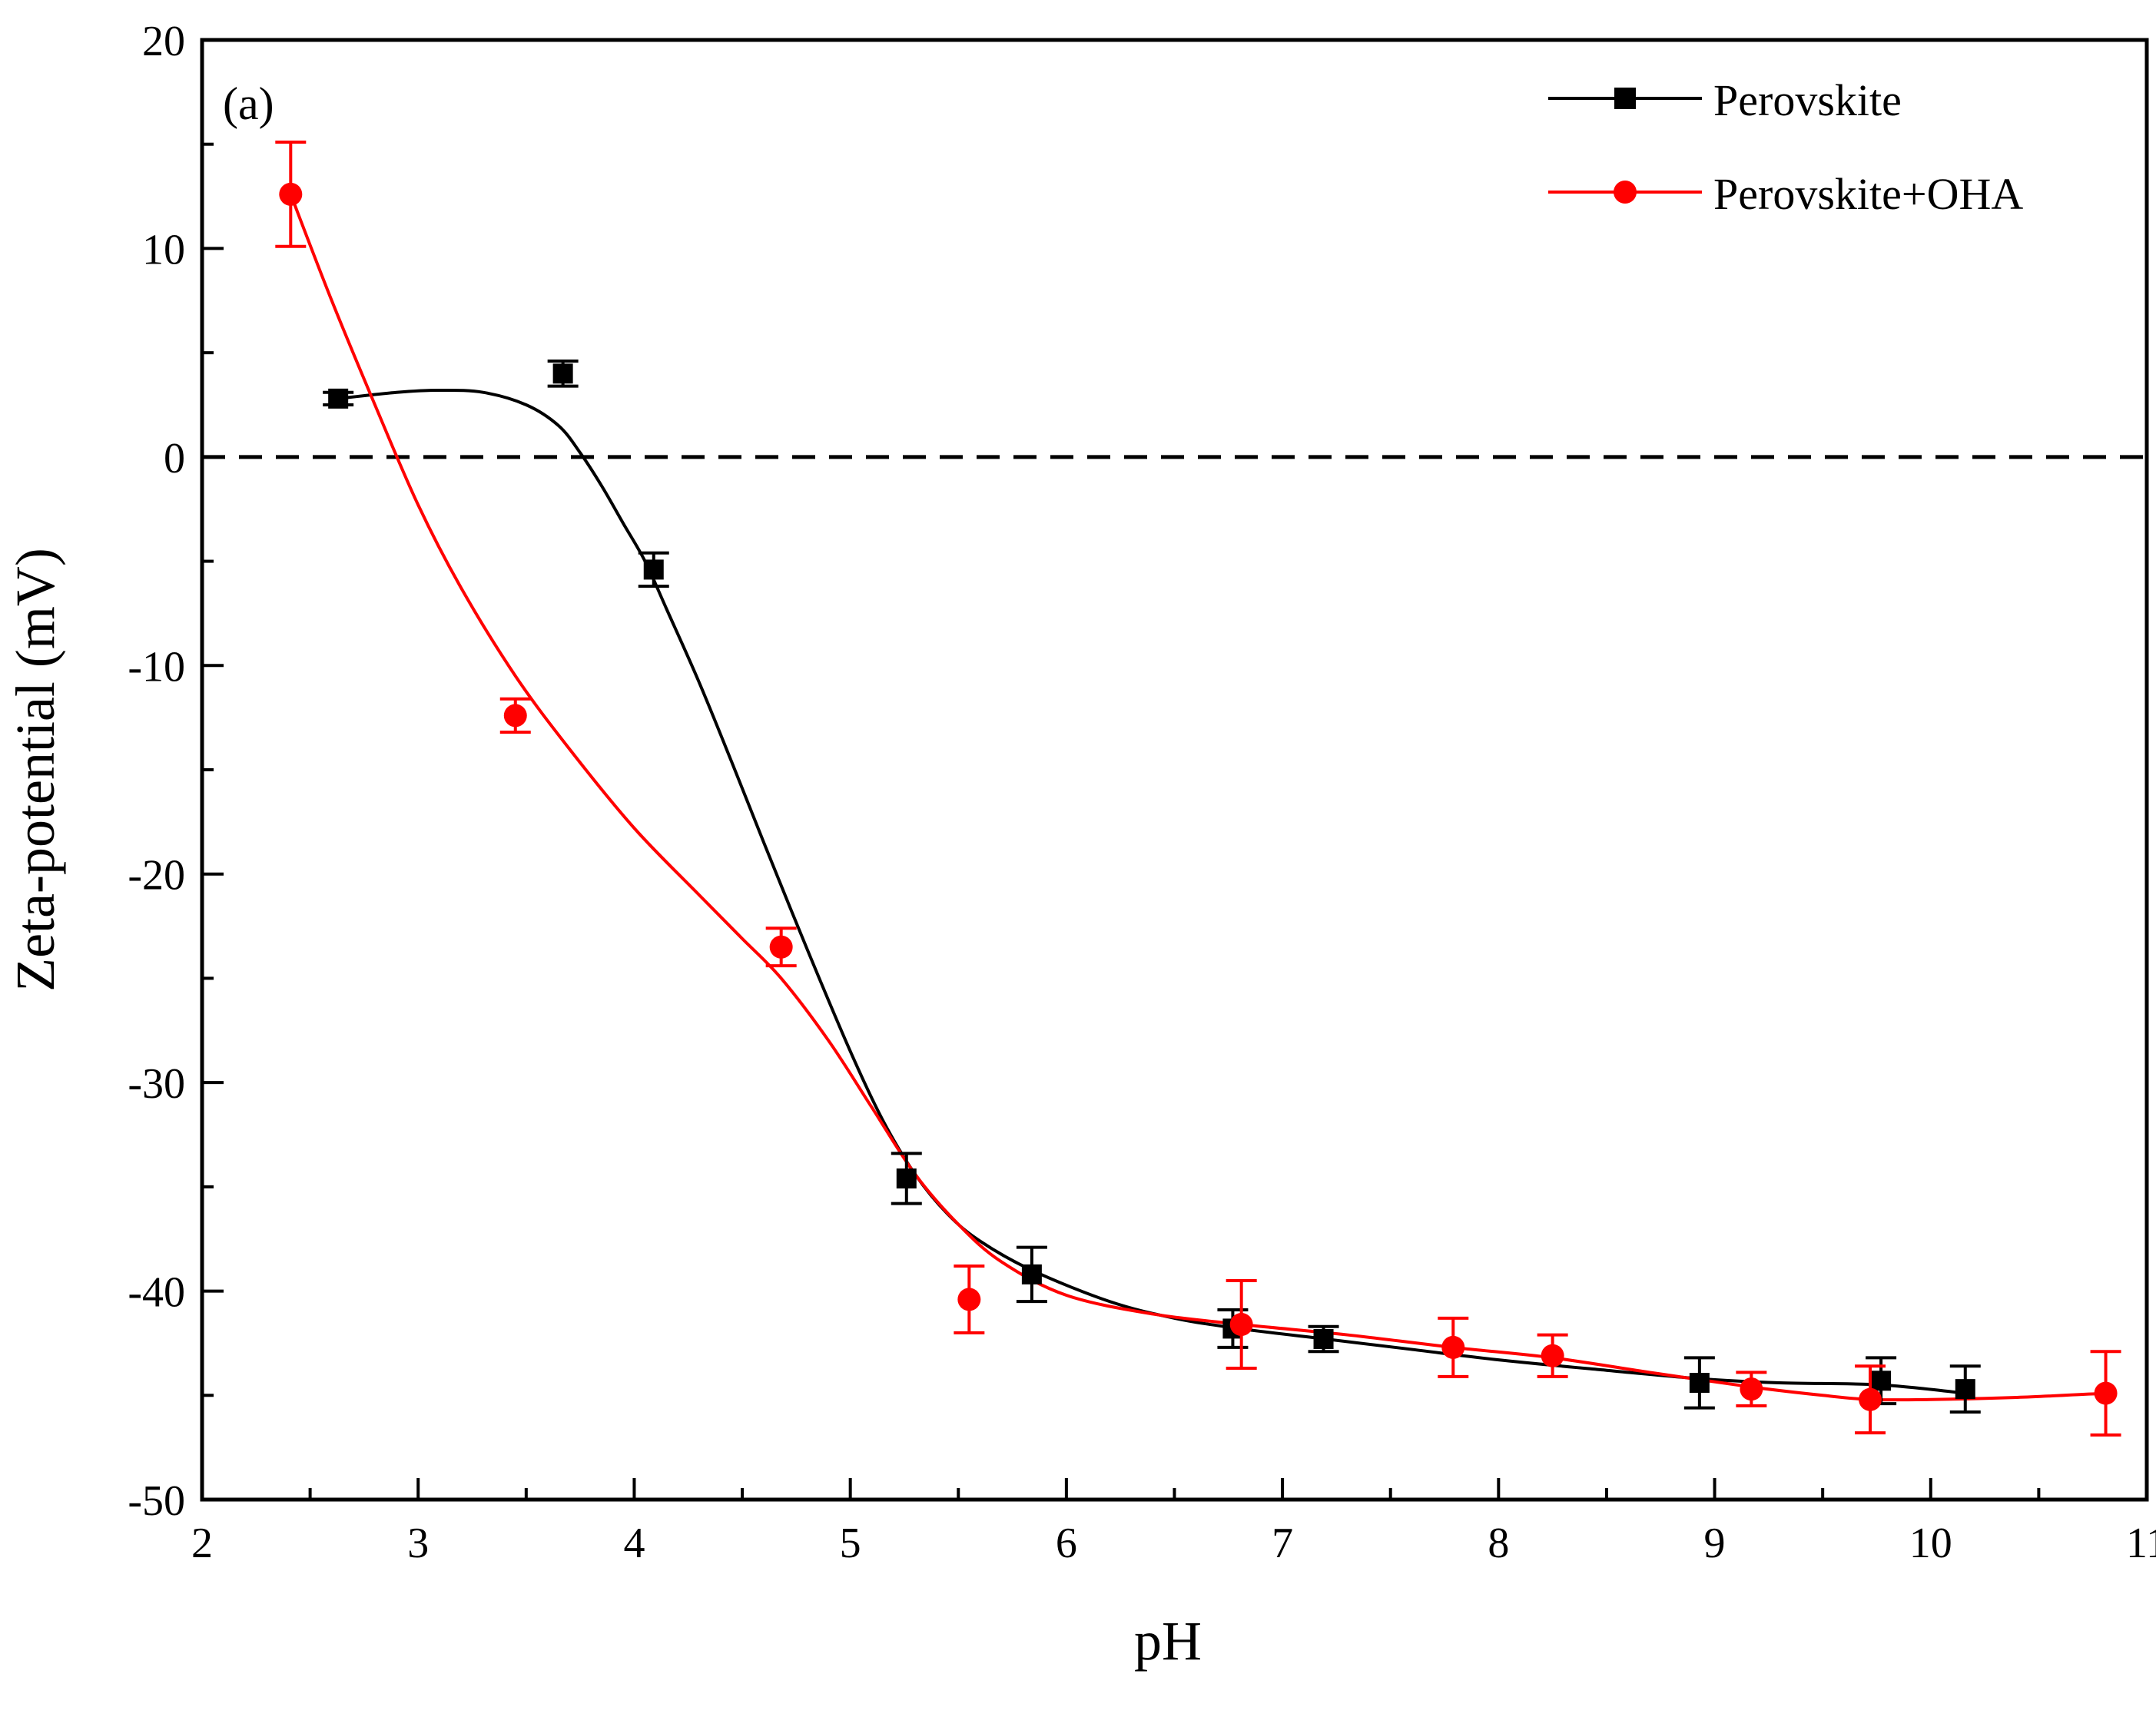 The height and width of the screenshot is (1717, 2156). What do you see at coordinates (157, 1501) in the screenshot?
I see `y-tick-label: -50` at bounding box center [157, 1501].